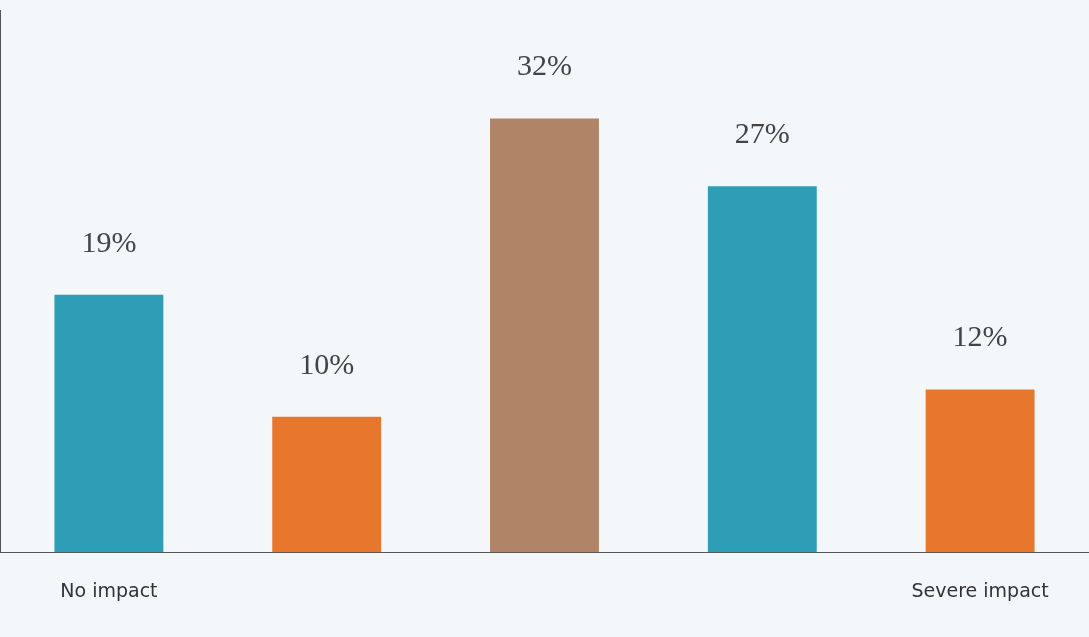 Image resolution: width=1089 pixels, height=637 pixels. Describe the element at coordinates (544, 65) in the screenshot. I see `data-label: 32%` at that location.